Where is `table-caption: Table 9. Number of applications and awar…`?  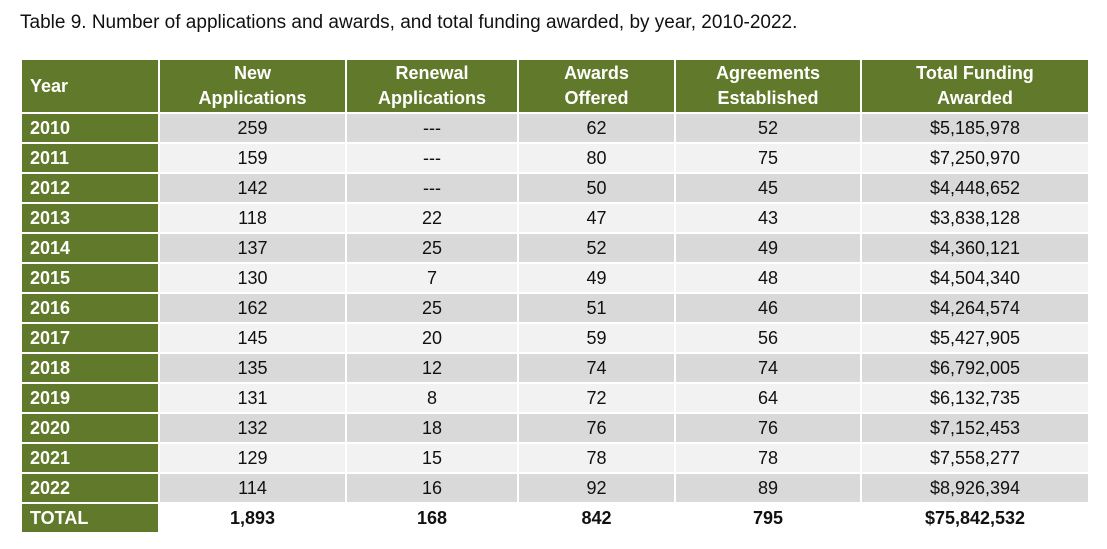
table-caption: Table 9. Number of applications and awar… is located at coordinates (409, 22).